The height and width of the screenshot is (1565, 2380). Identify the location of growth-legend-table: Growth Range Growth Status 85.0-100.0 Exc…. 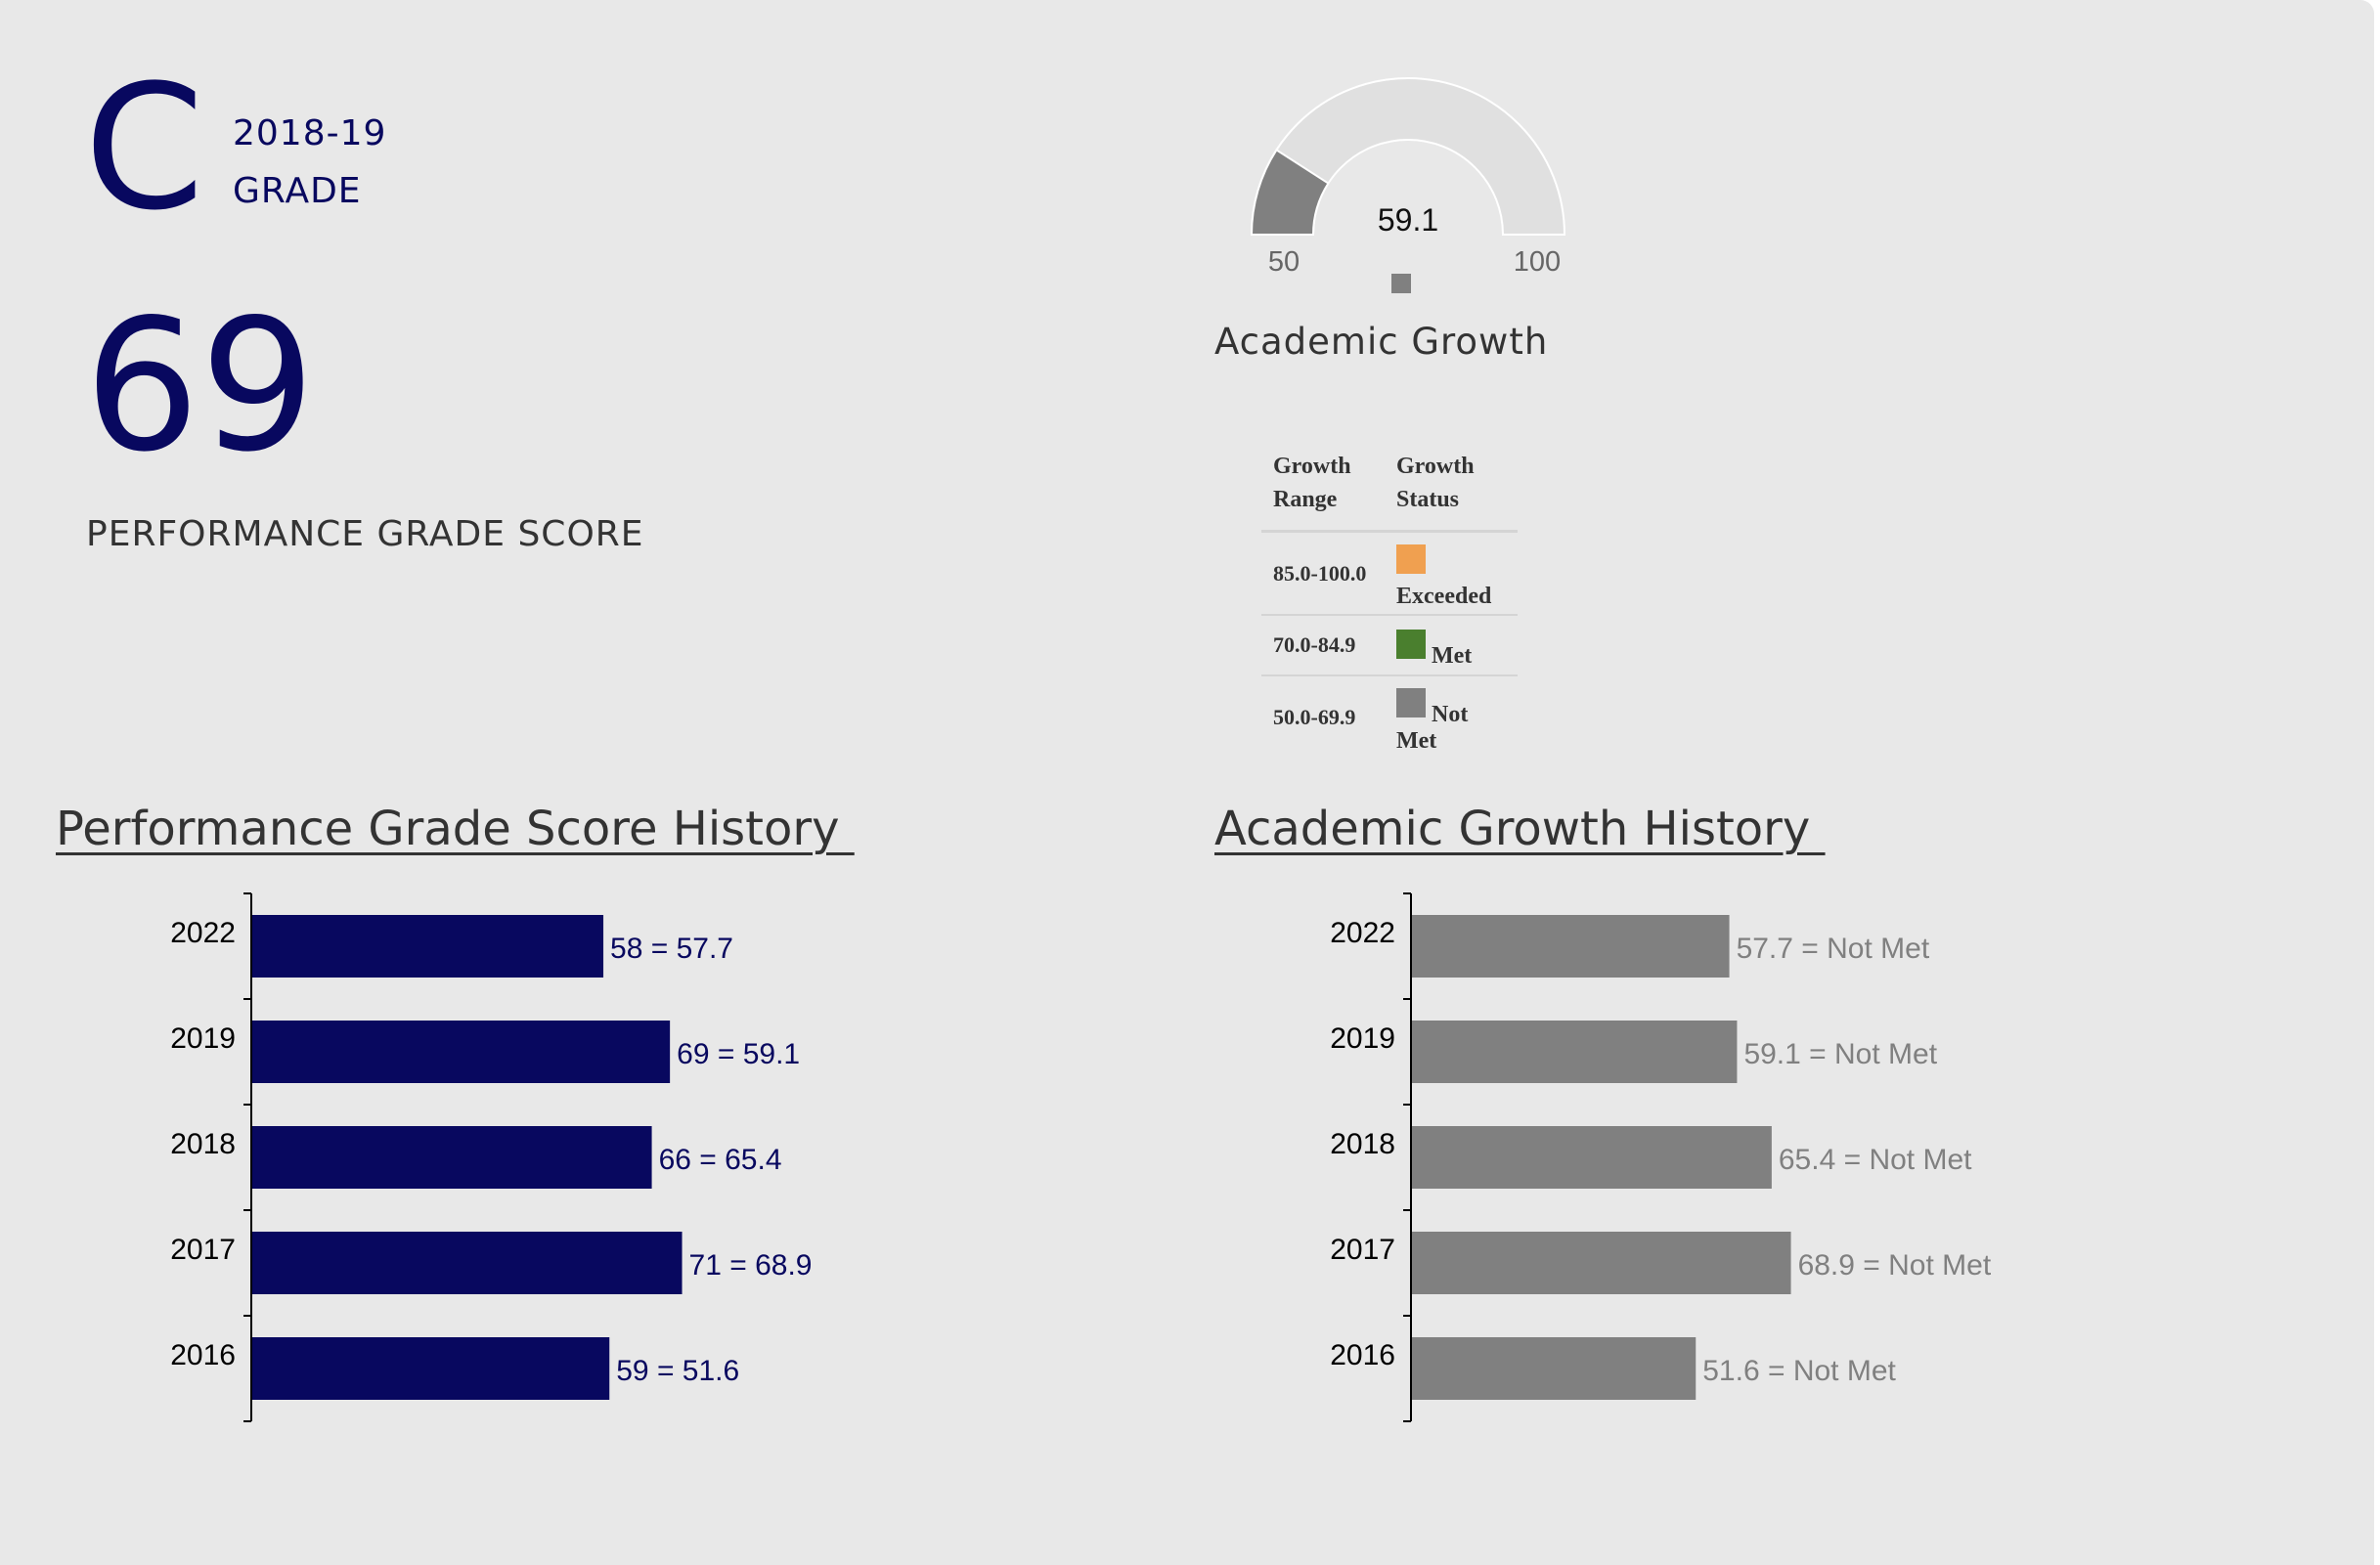
(1389, 600).